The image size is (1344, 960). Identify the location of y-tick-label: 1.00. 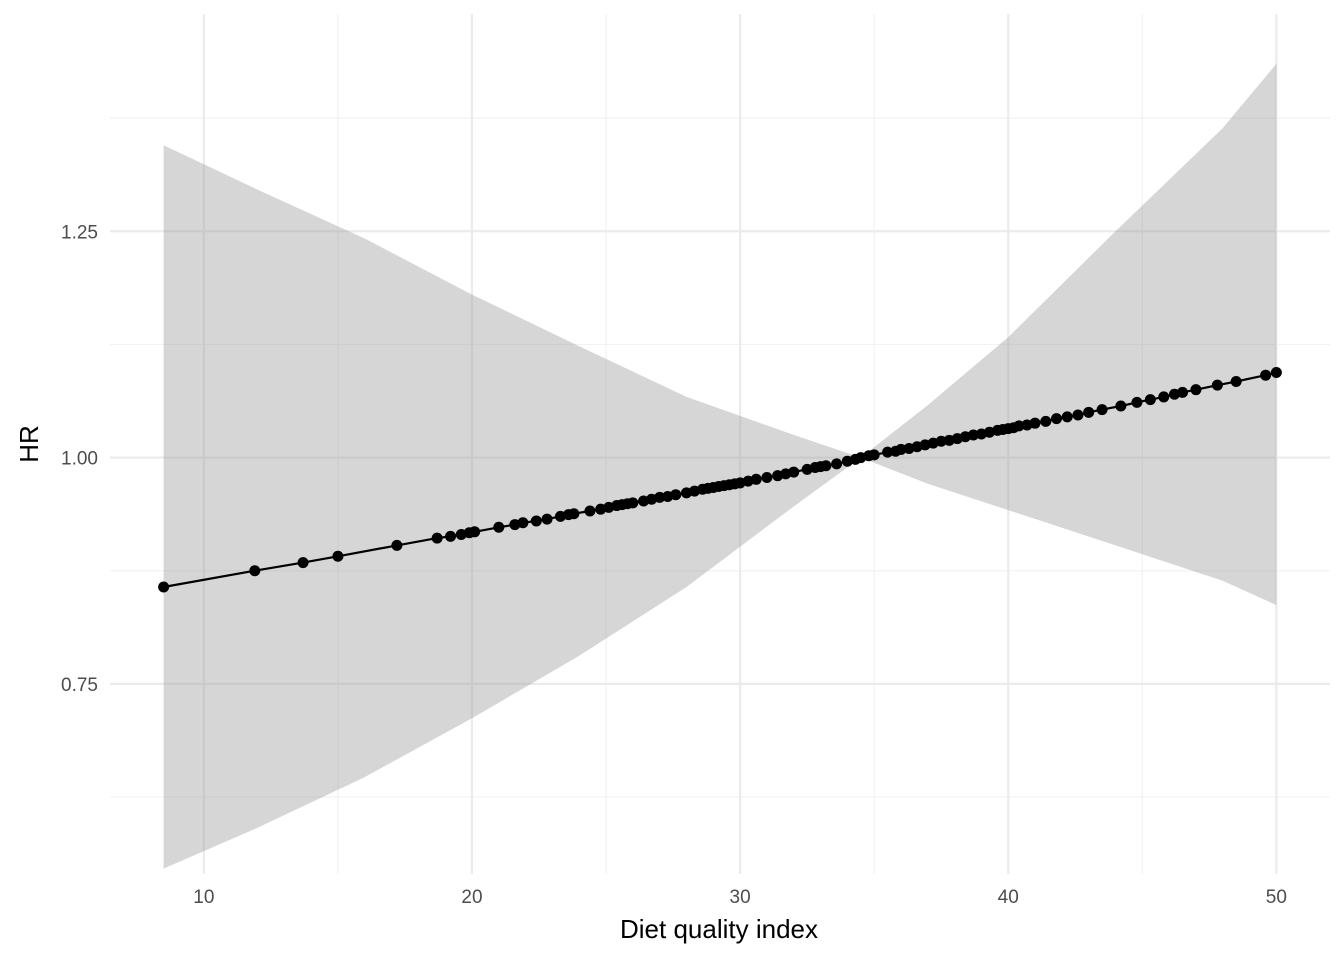
(79, 459).